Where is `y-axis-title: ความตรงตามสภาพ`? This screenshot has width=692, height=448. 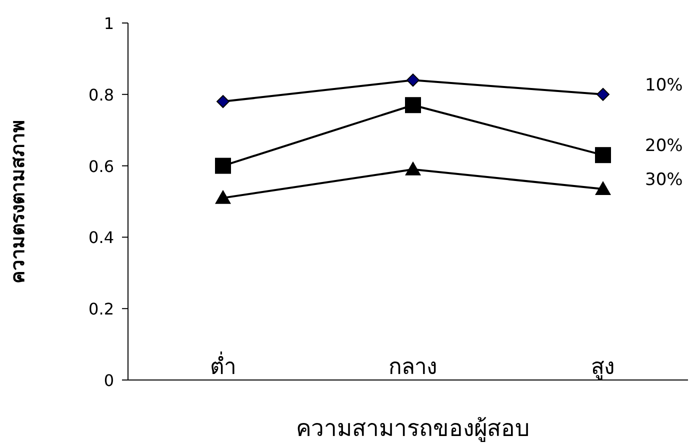 y-axis-title: ความตรงตามสภาพ is located at coordinates (18, 202).